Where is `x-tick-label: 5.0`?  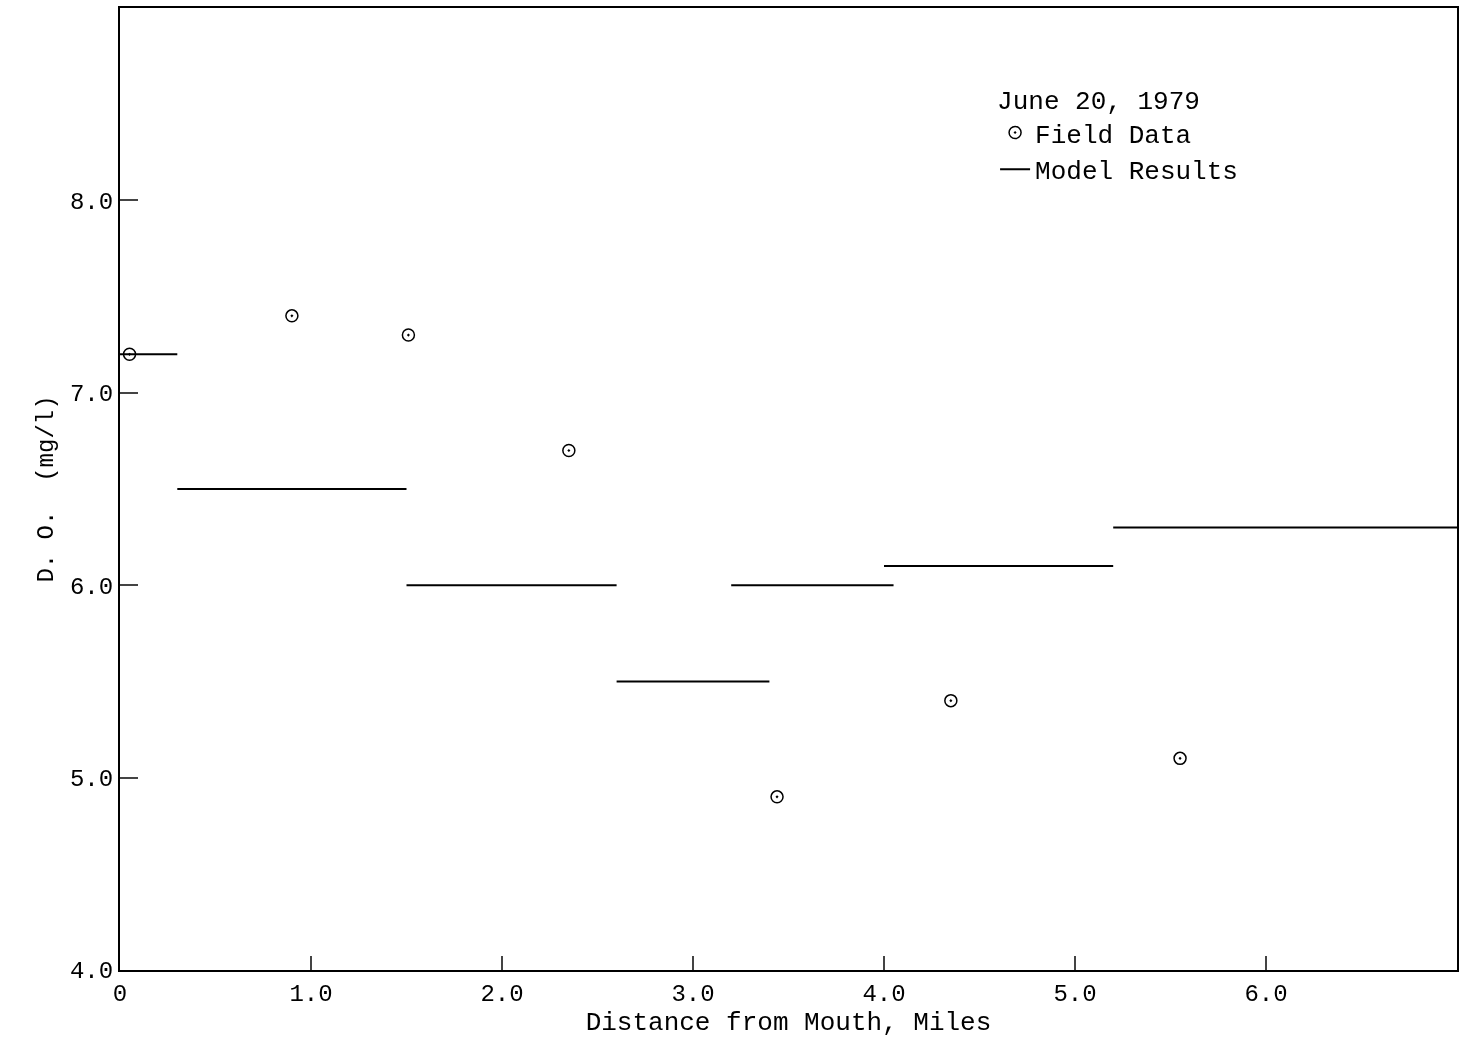
x-tick-label: 5.0 is located at coordinates (1075, 994).